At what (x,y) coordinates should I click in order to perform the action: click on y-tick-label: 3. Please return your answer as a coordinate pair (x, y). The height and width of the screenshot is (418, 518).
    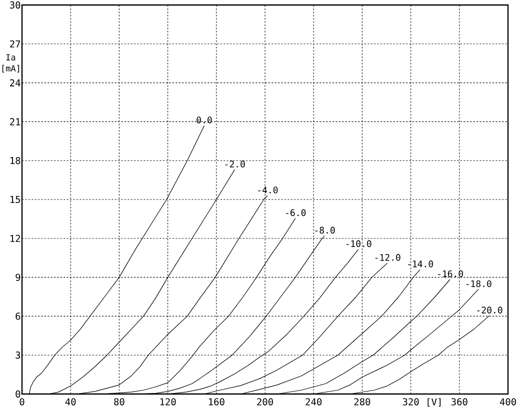
    Looking at the image, I should click on (18, 355).